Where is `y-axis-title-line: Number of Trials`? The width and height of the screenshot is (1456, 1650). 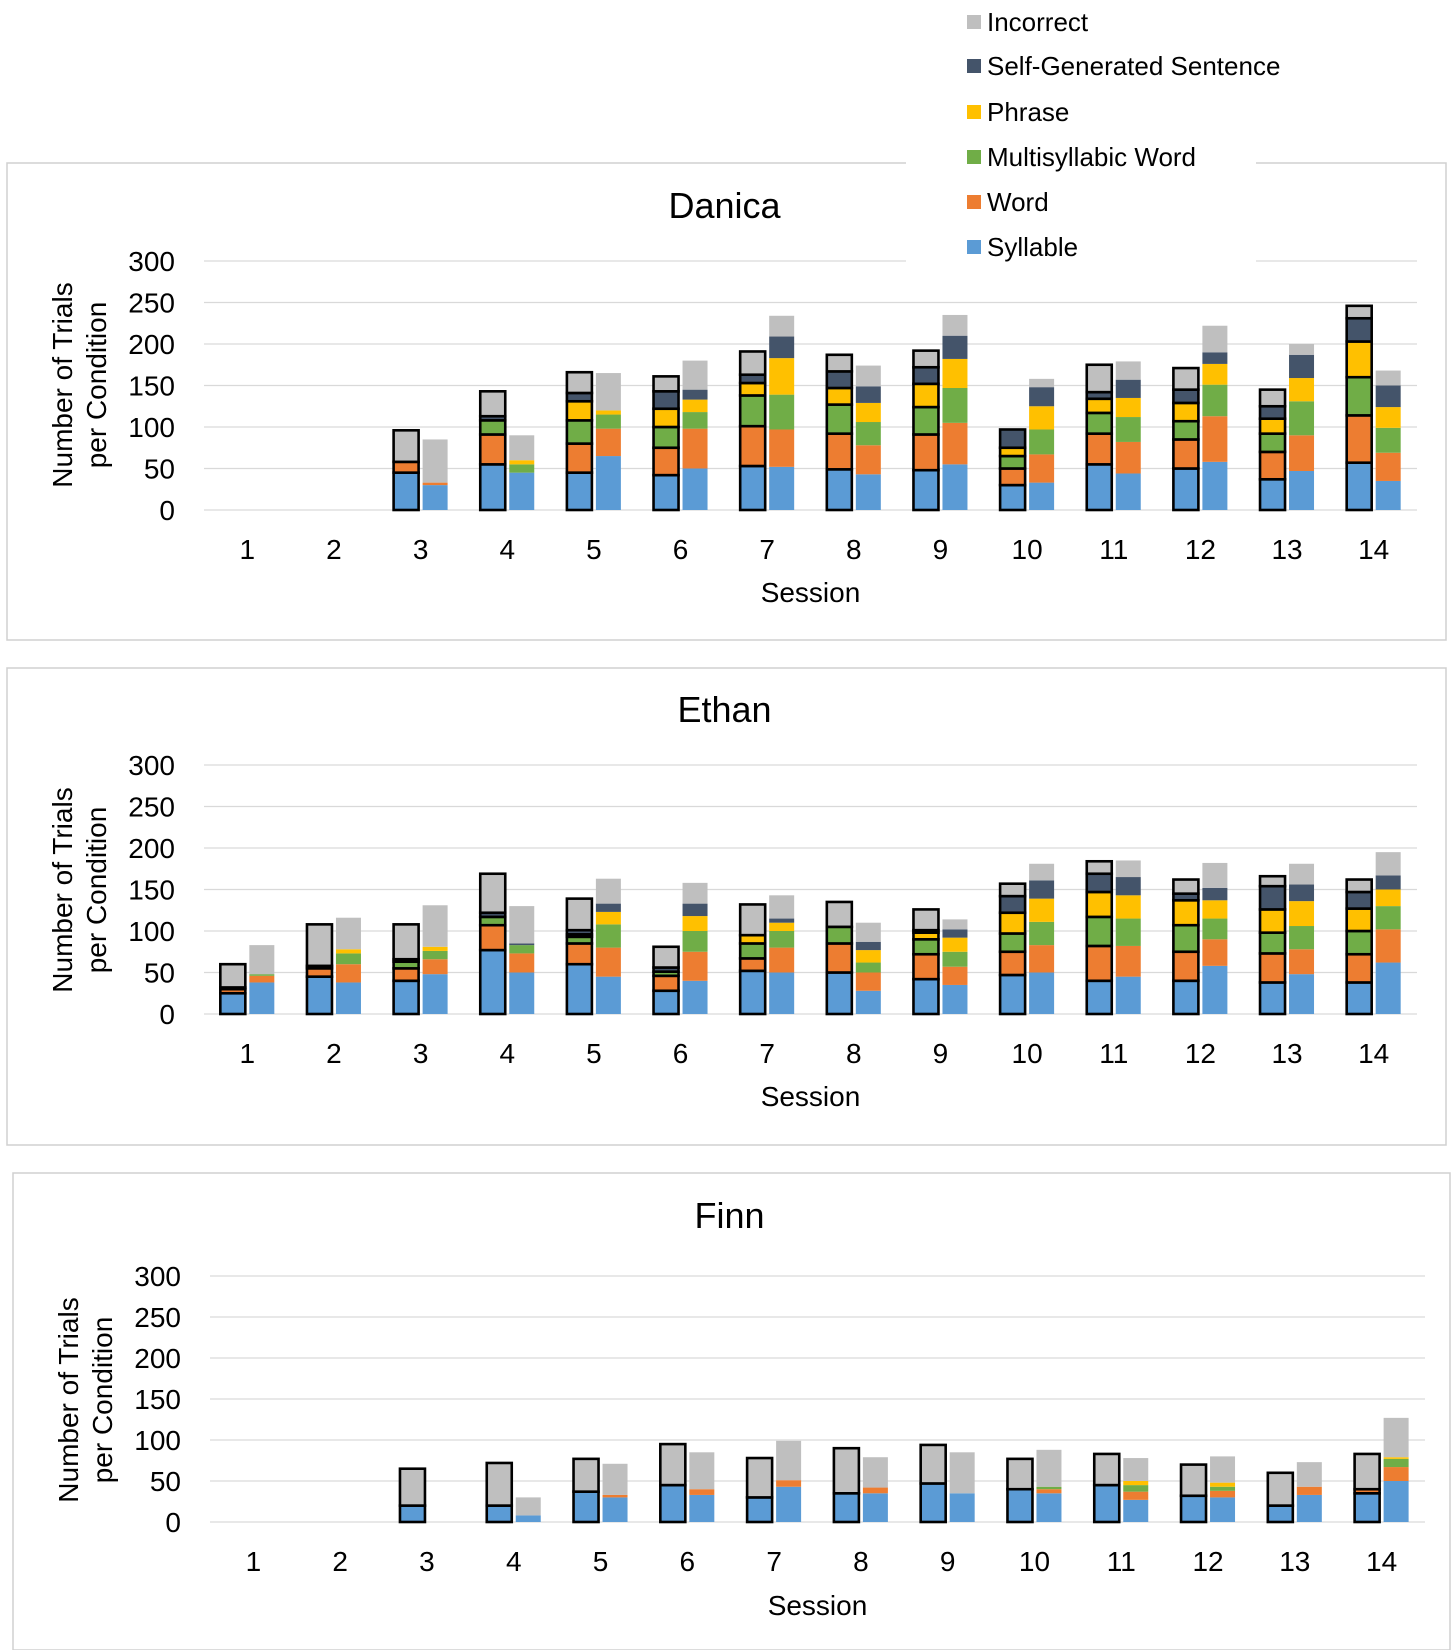
y-axis-title-line: Number of Trials is located at coordinates (62, 384).